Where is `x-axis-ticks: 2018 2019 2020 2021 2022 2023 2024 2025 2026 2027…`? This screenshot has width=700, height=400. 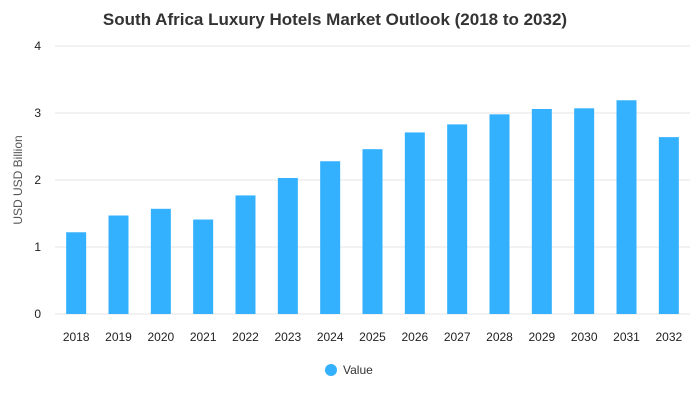
x-axis-ticks: 2018 2019 2020 2021 2022 2023 2024 2025 2026 2027… is located at coordinates (373, 337).